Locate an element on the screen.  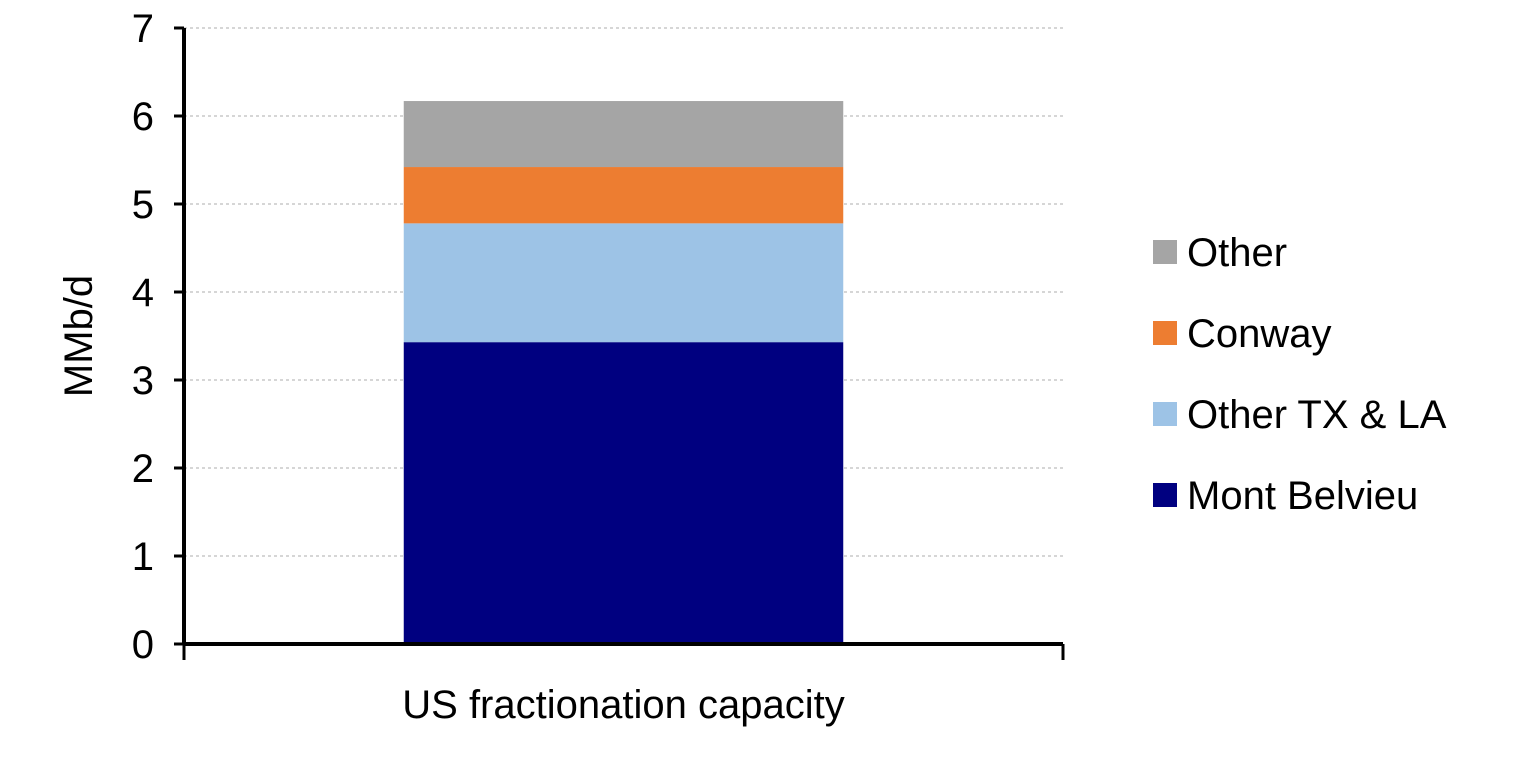
x-tick-label: US fractionation capacity is located at coordinates (623, 705).